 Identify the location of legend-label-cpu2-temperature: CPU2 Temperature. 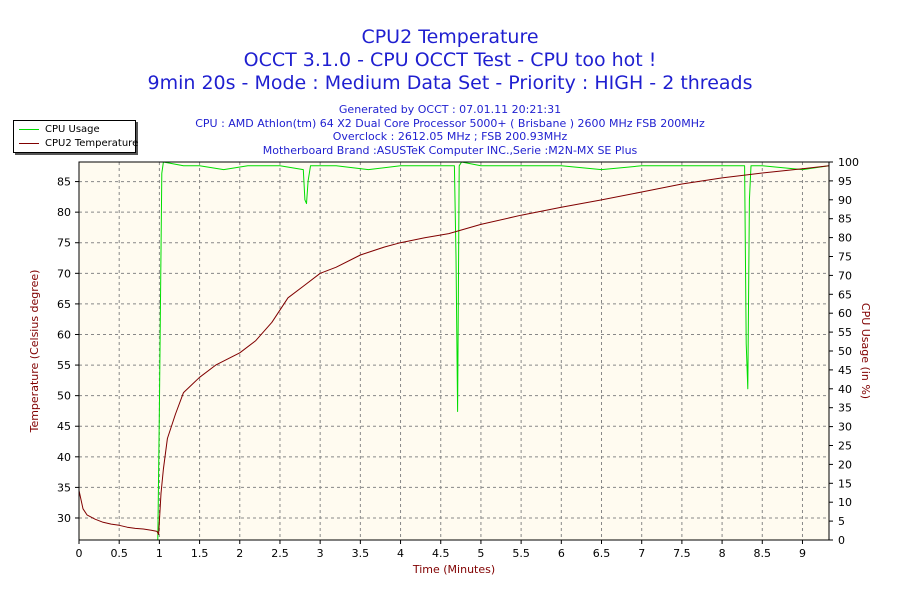
(92, 143).